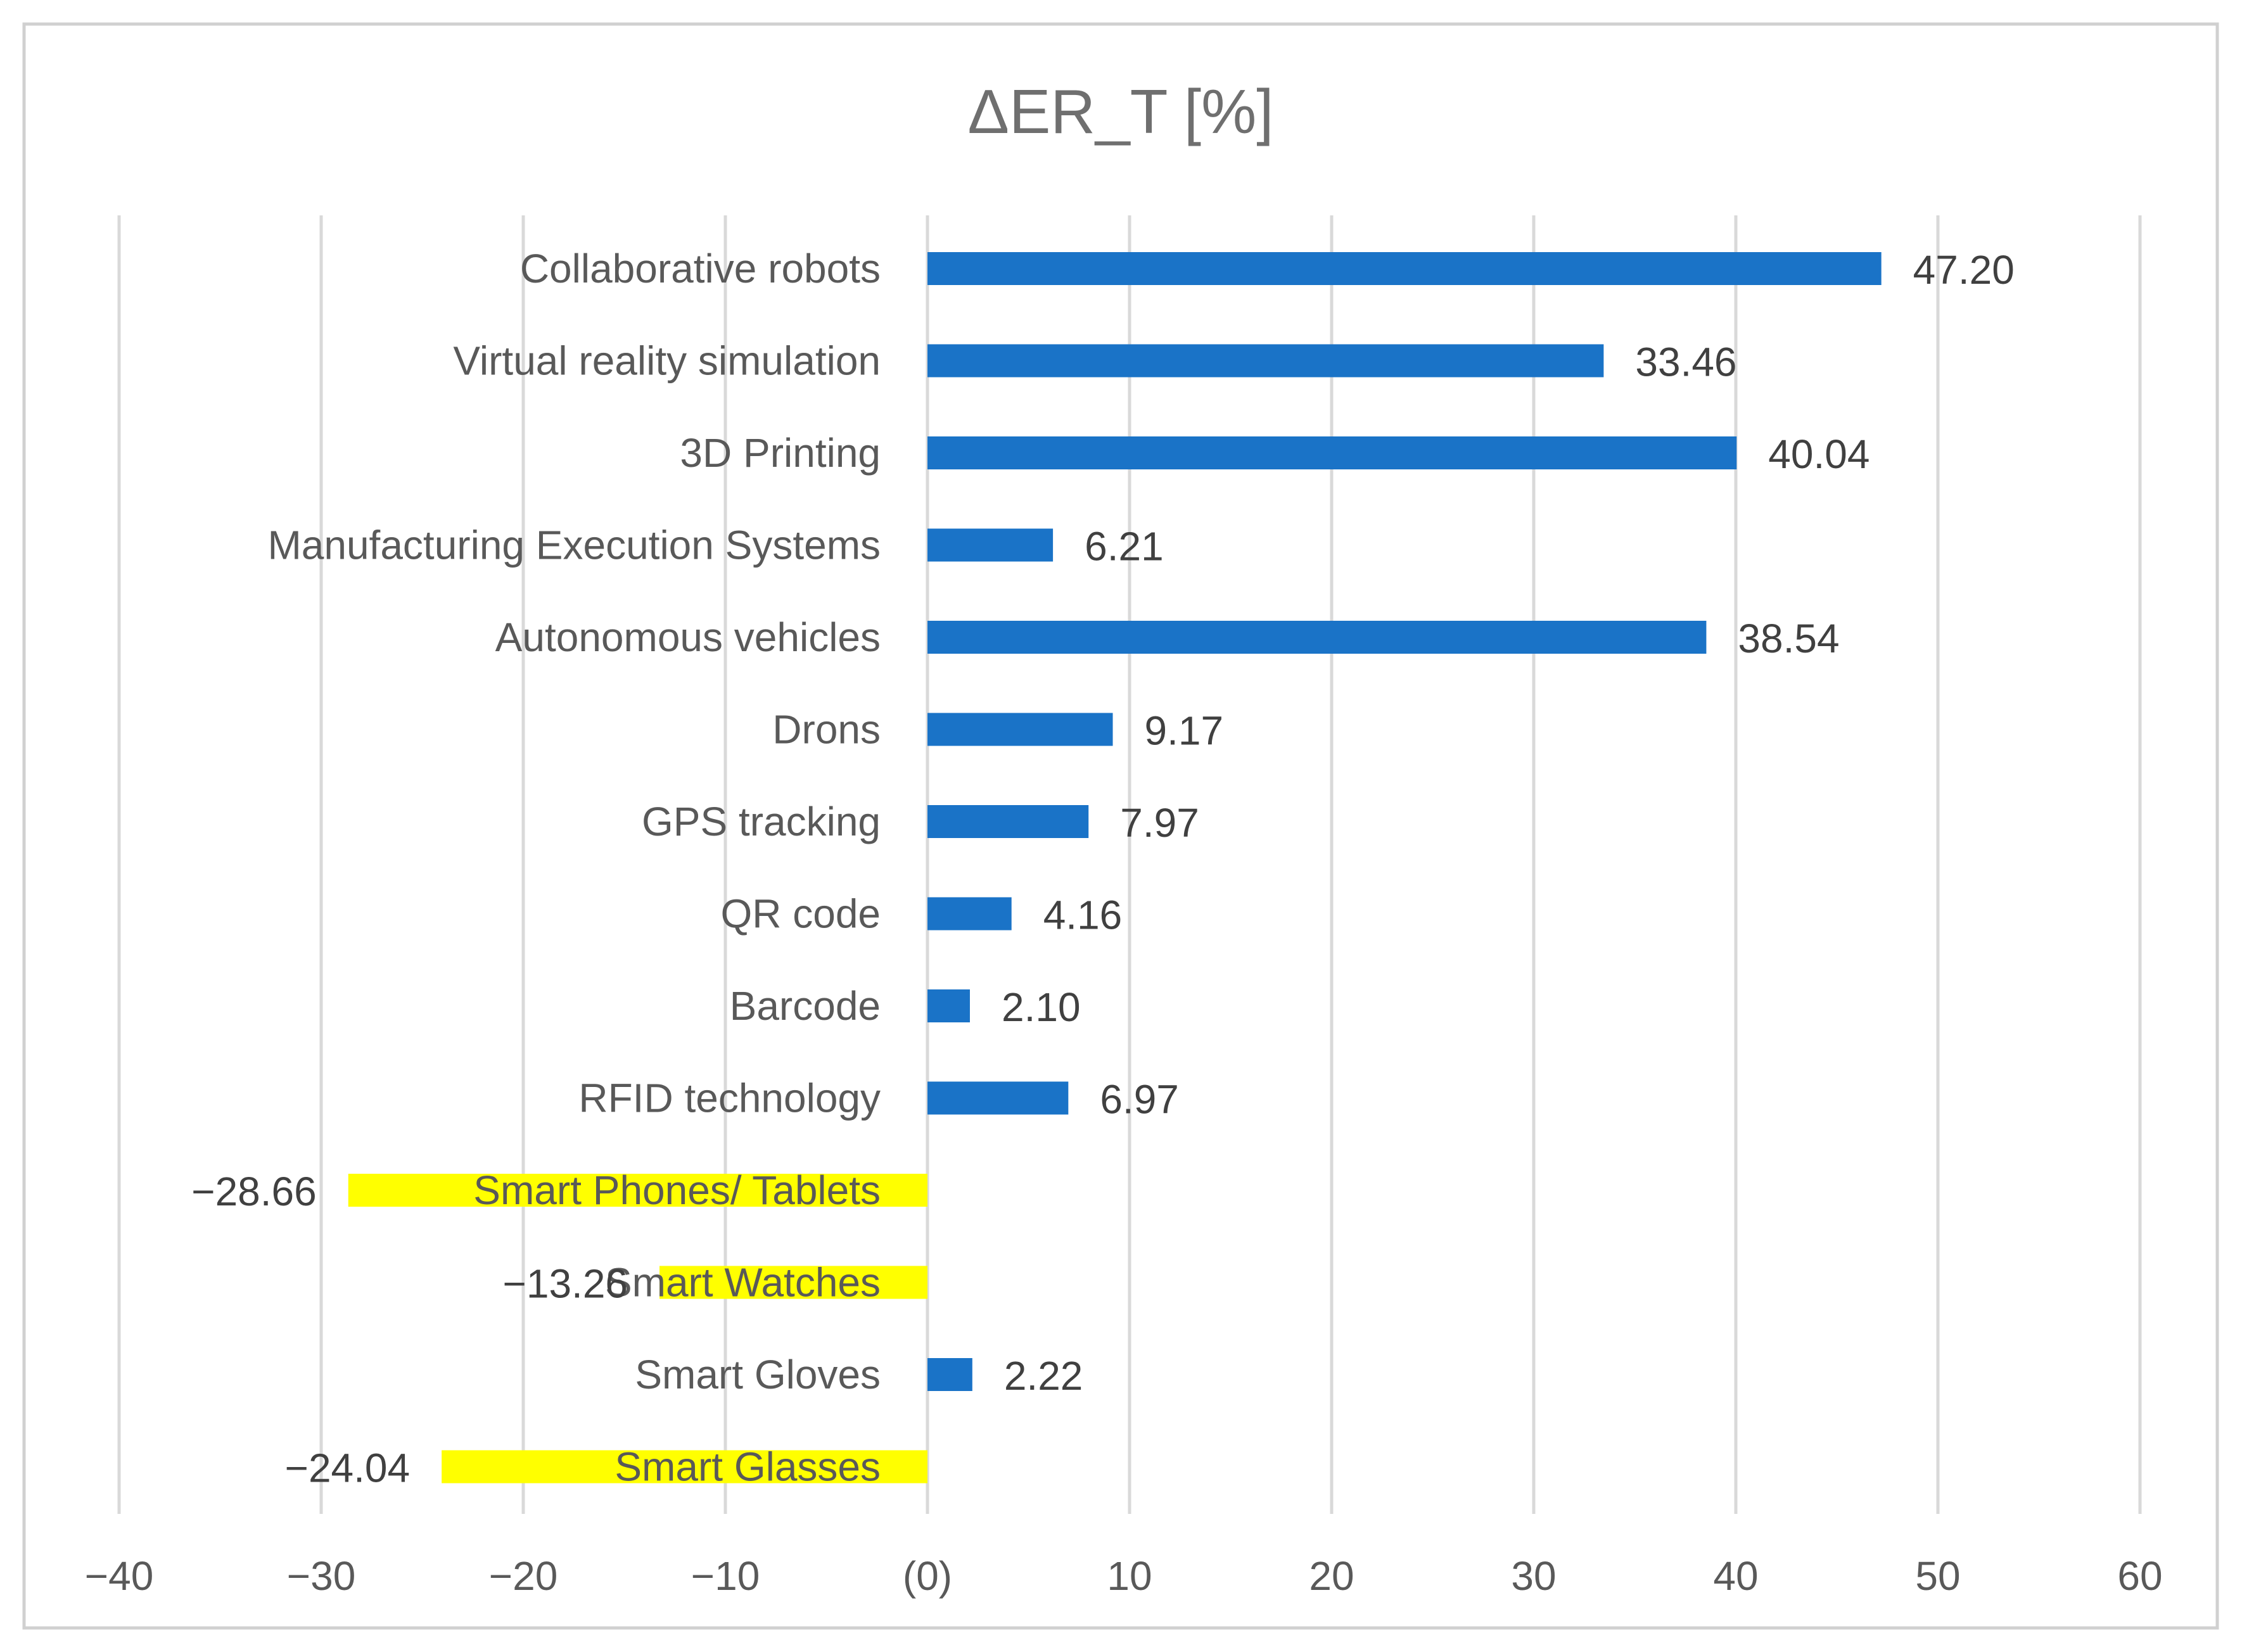  What do you see at coordinates (700, 268) in the screenshot?
I see `category-label: Collaborative robots` at bounding box center [700, 268].